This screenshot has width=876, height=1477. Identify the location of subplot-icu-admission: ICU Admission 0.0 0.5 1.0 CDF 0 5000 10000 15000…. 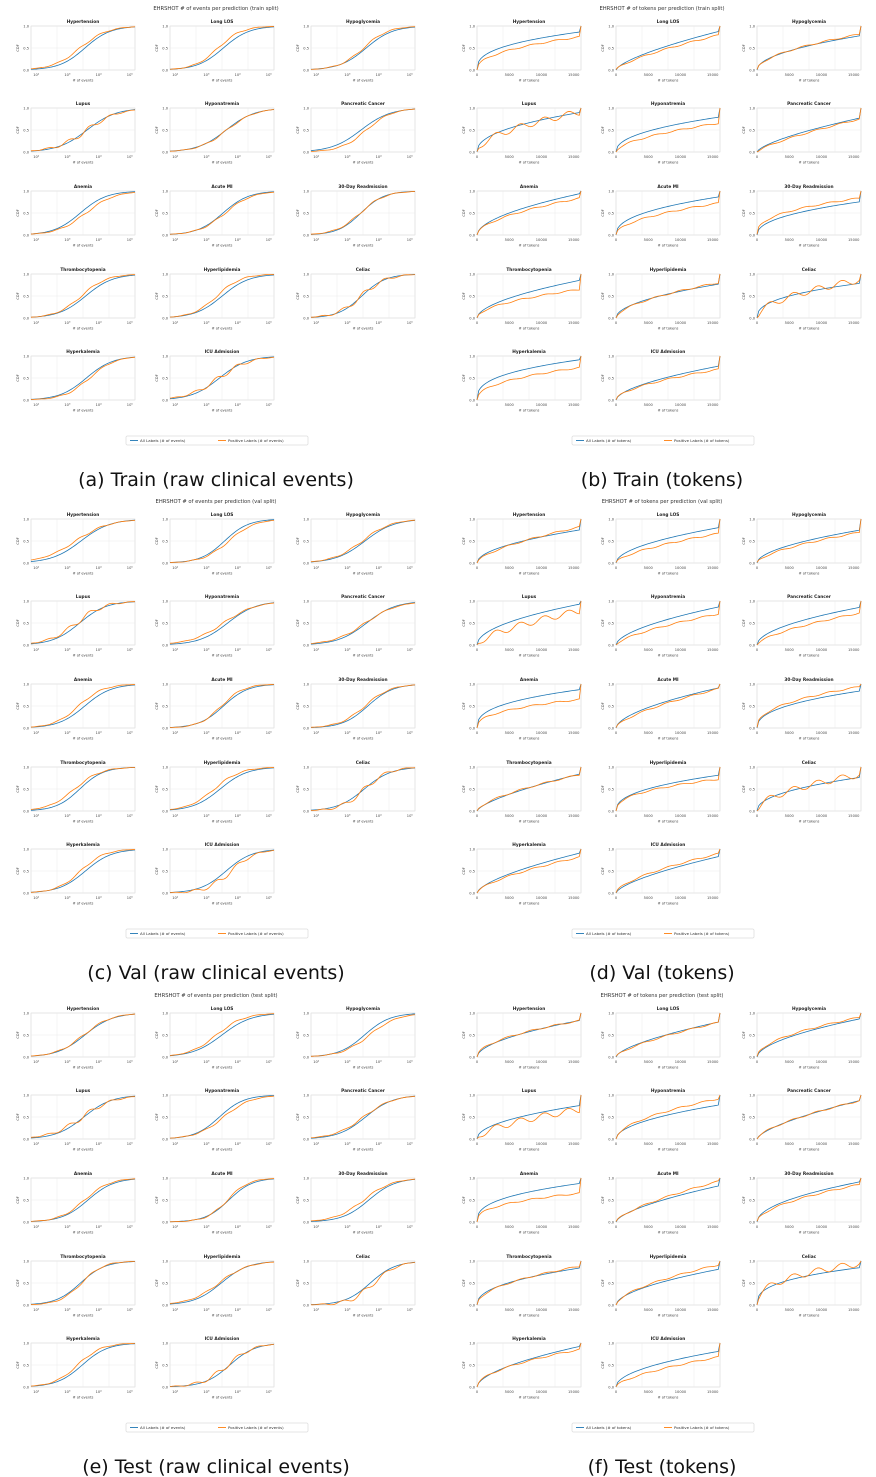
(661, 381).